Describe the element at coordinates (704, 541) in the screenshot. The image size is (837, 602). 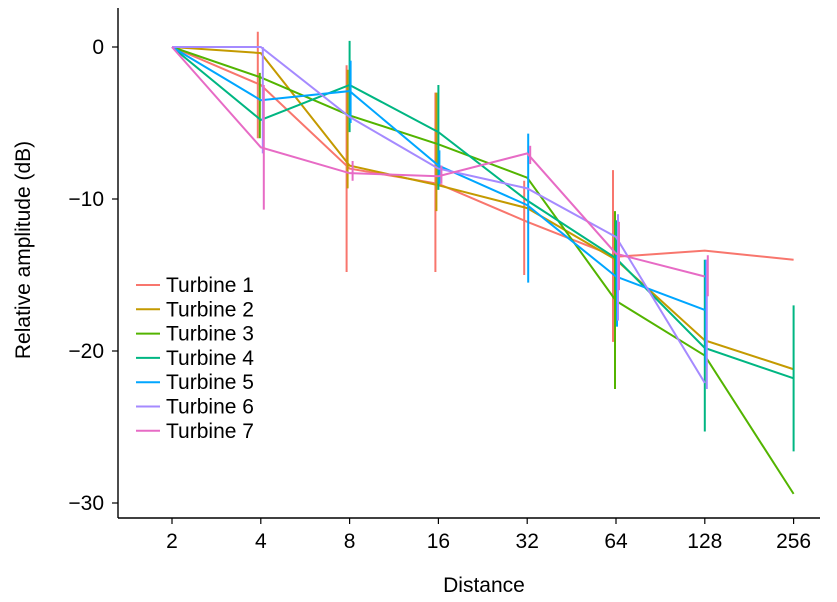
I see `x-tick-label: 128` at that location.